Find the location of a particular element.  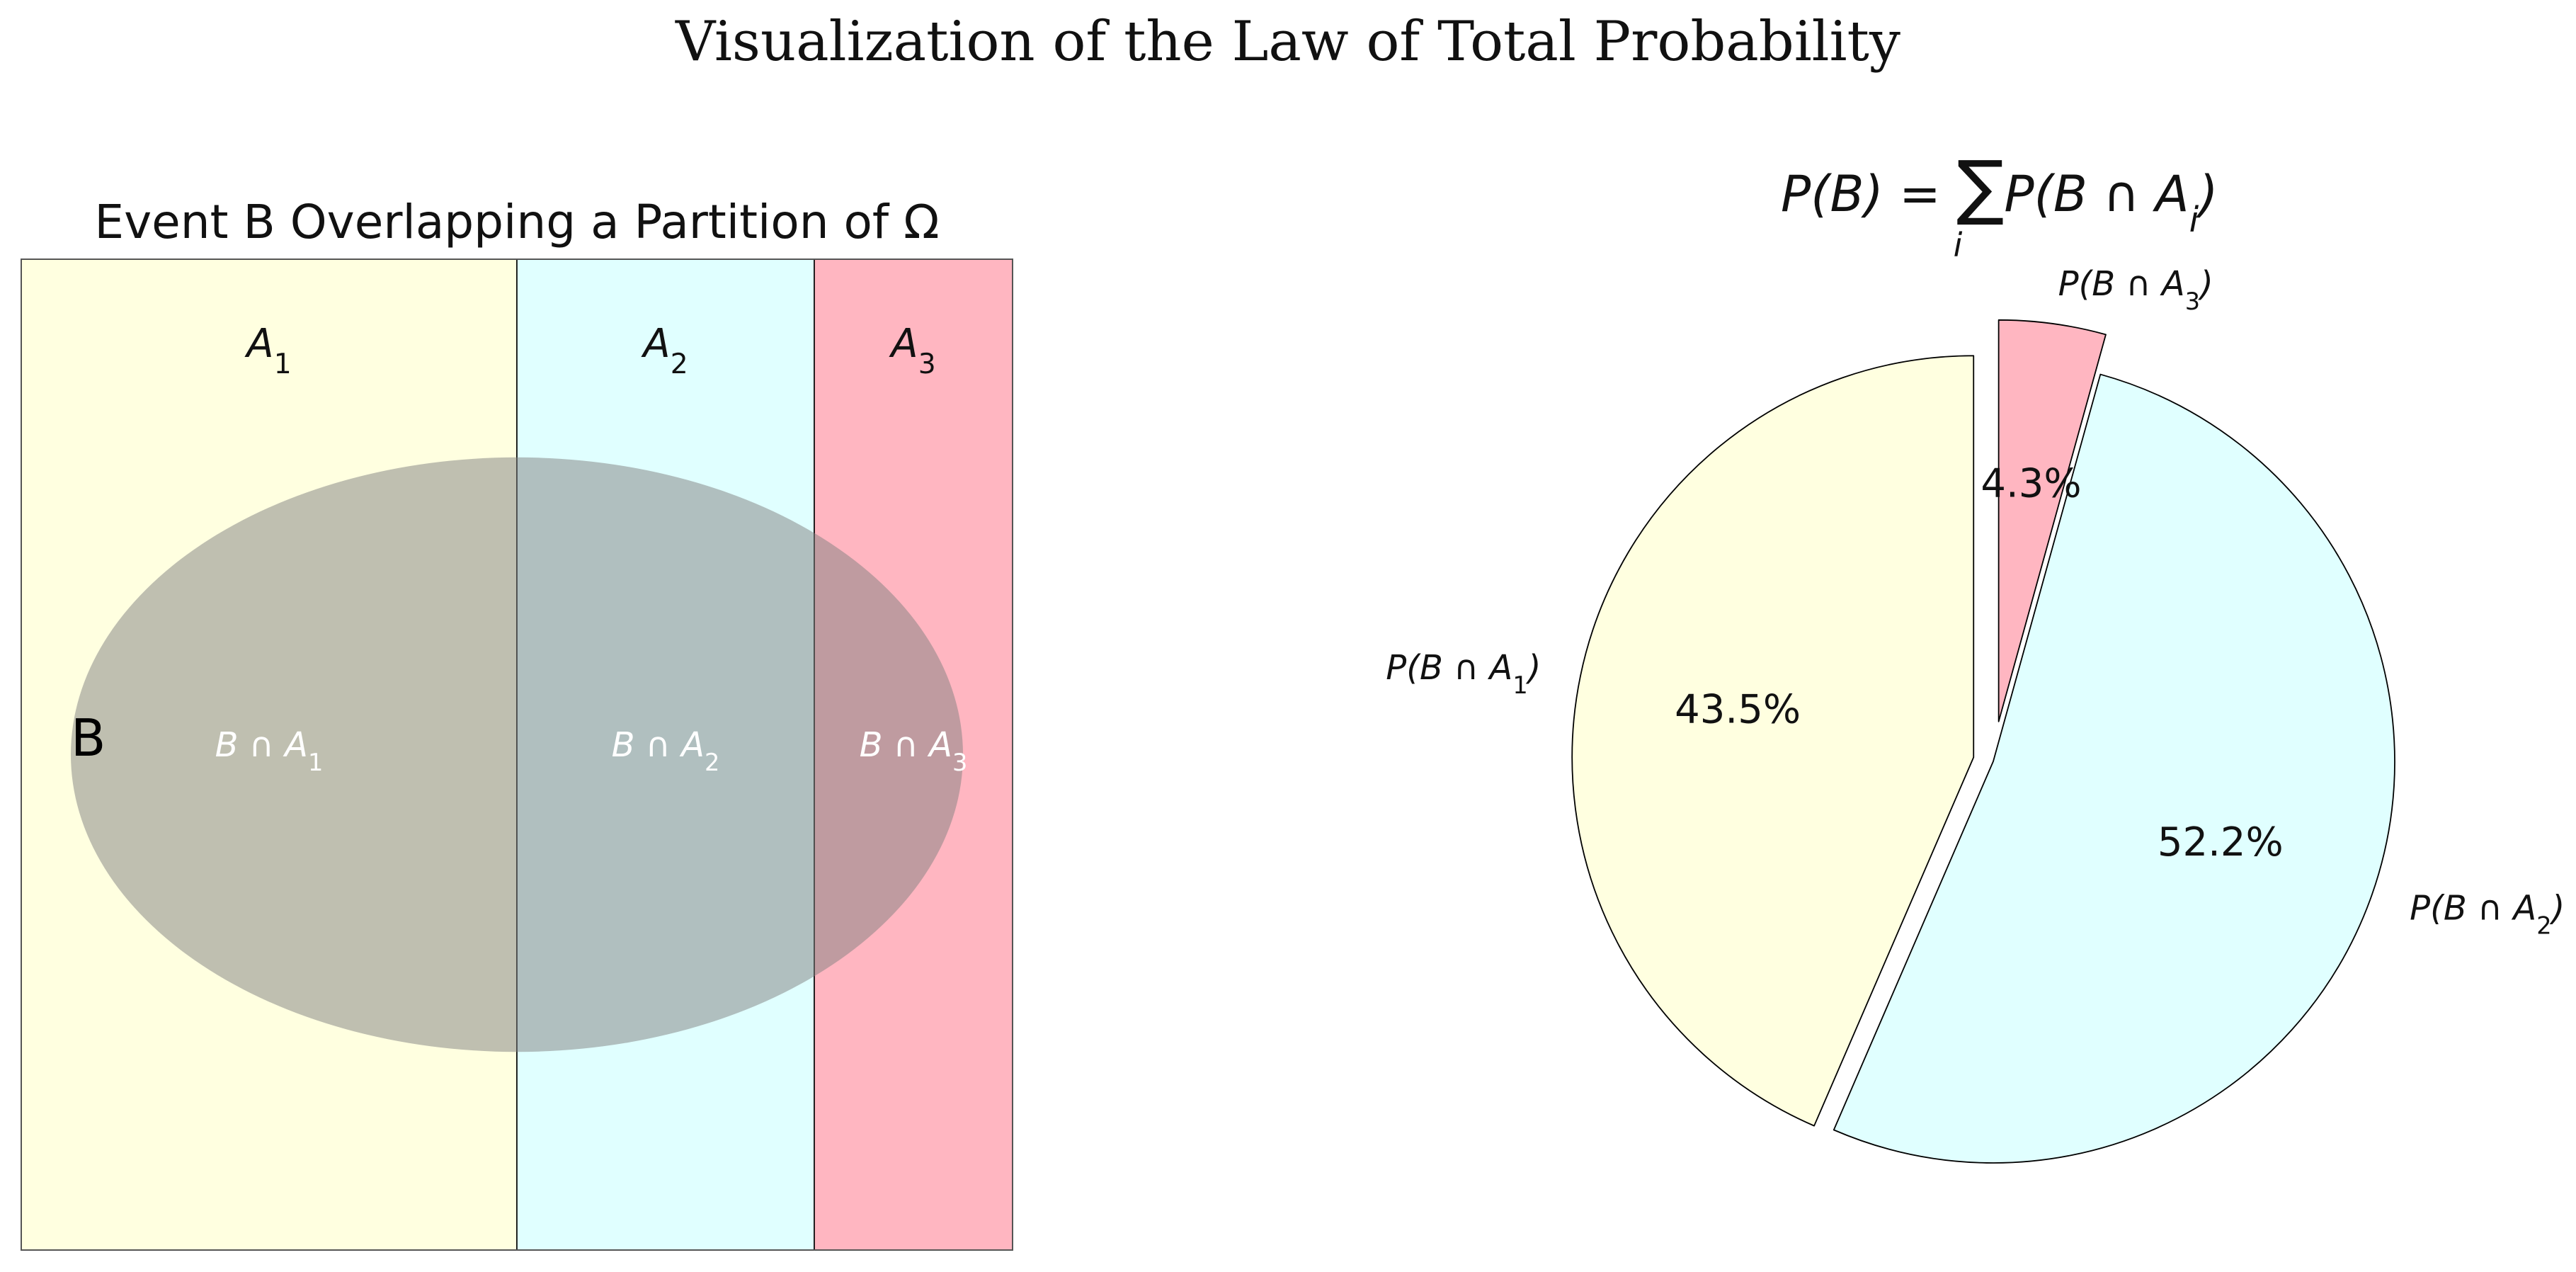

pie-title-sum-index: i is located at coordinates (1958, 245).